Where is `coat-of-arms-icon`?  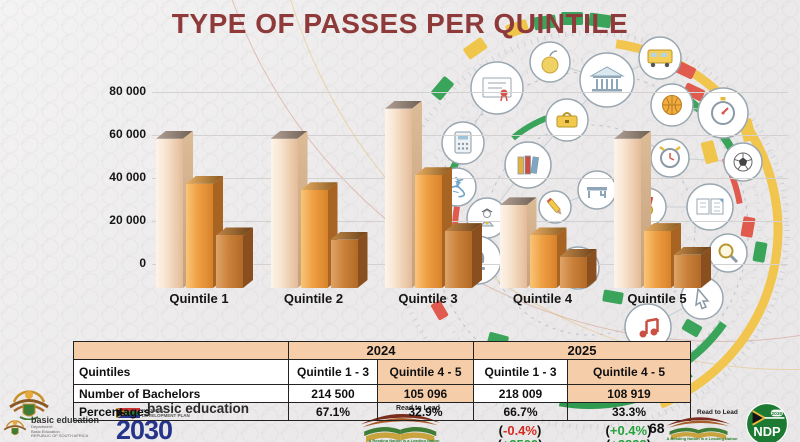
coat-of-arms-icon is located at coordinates (29, 405).